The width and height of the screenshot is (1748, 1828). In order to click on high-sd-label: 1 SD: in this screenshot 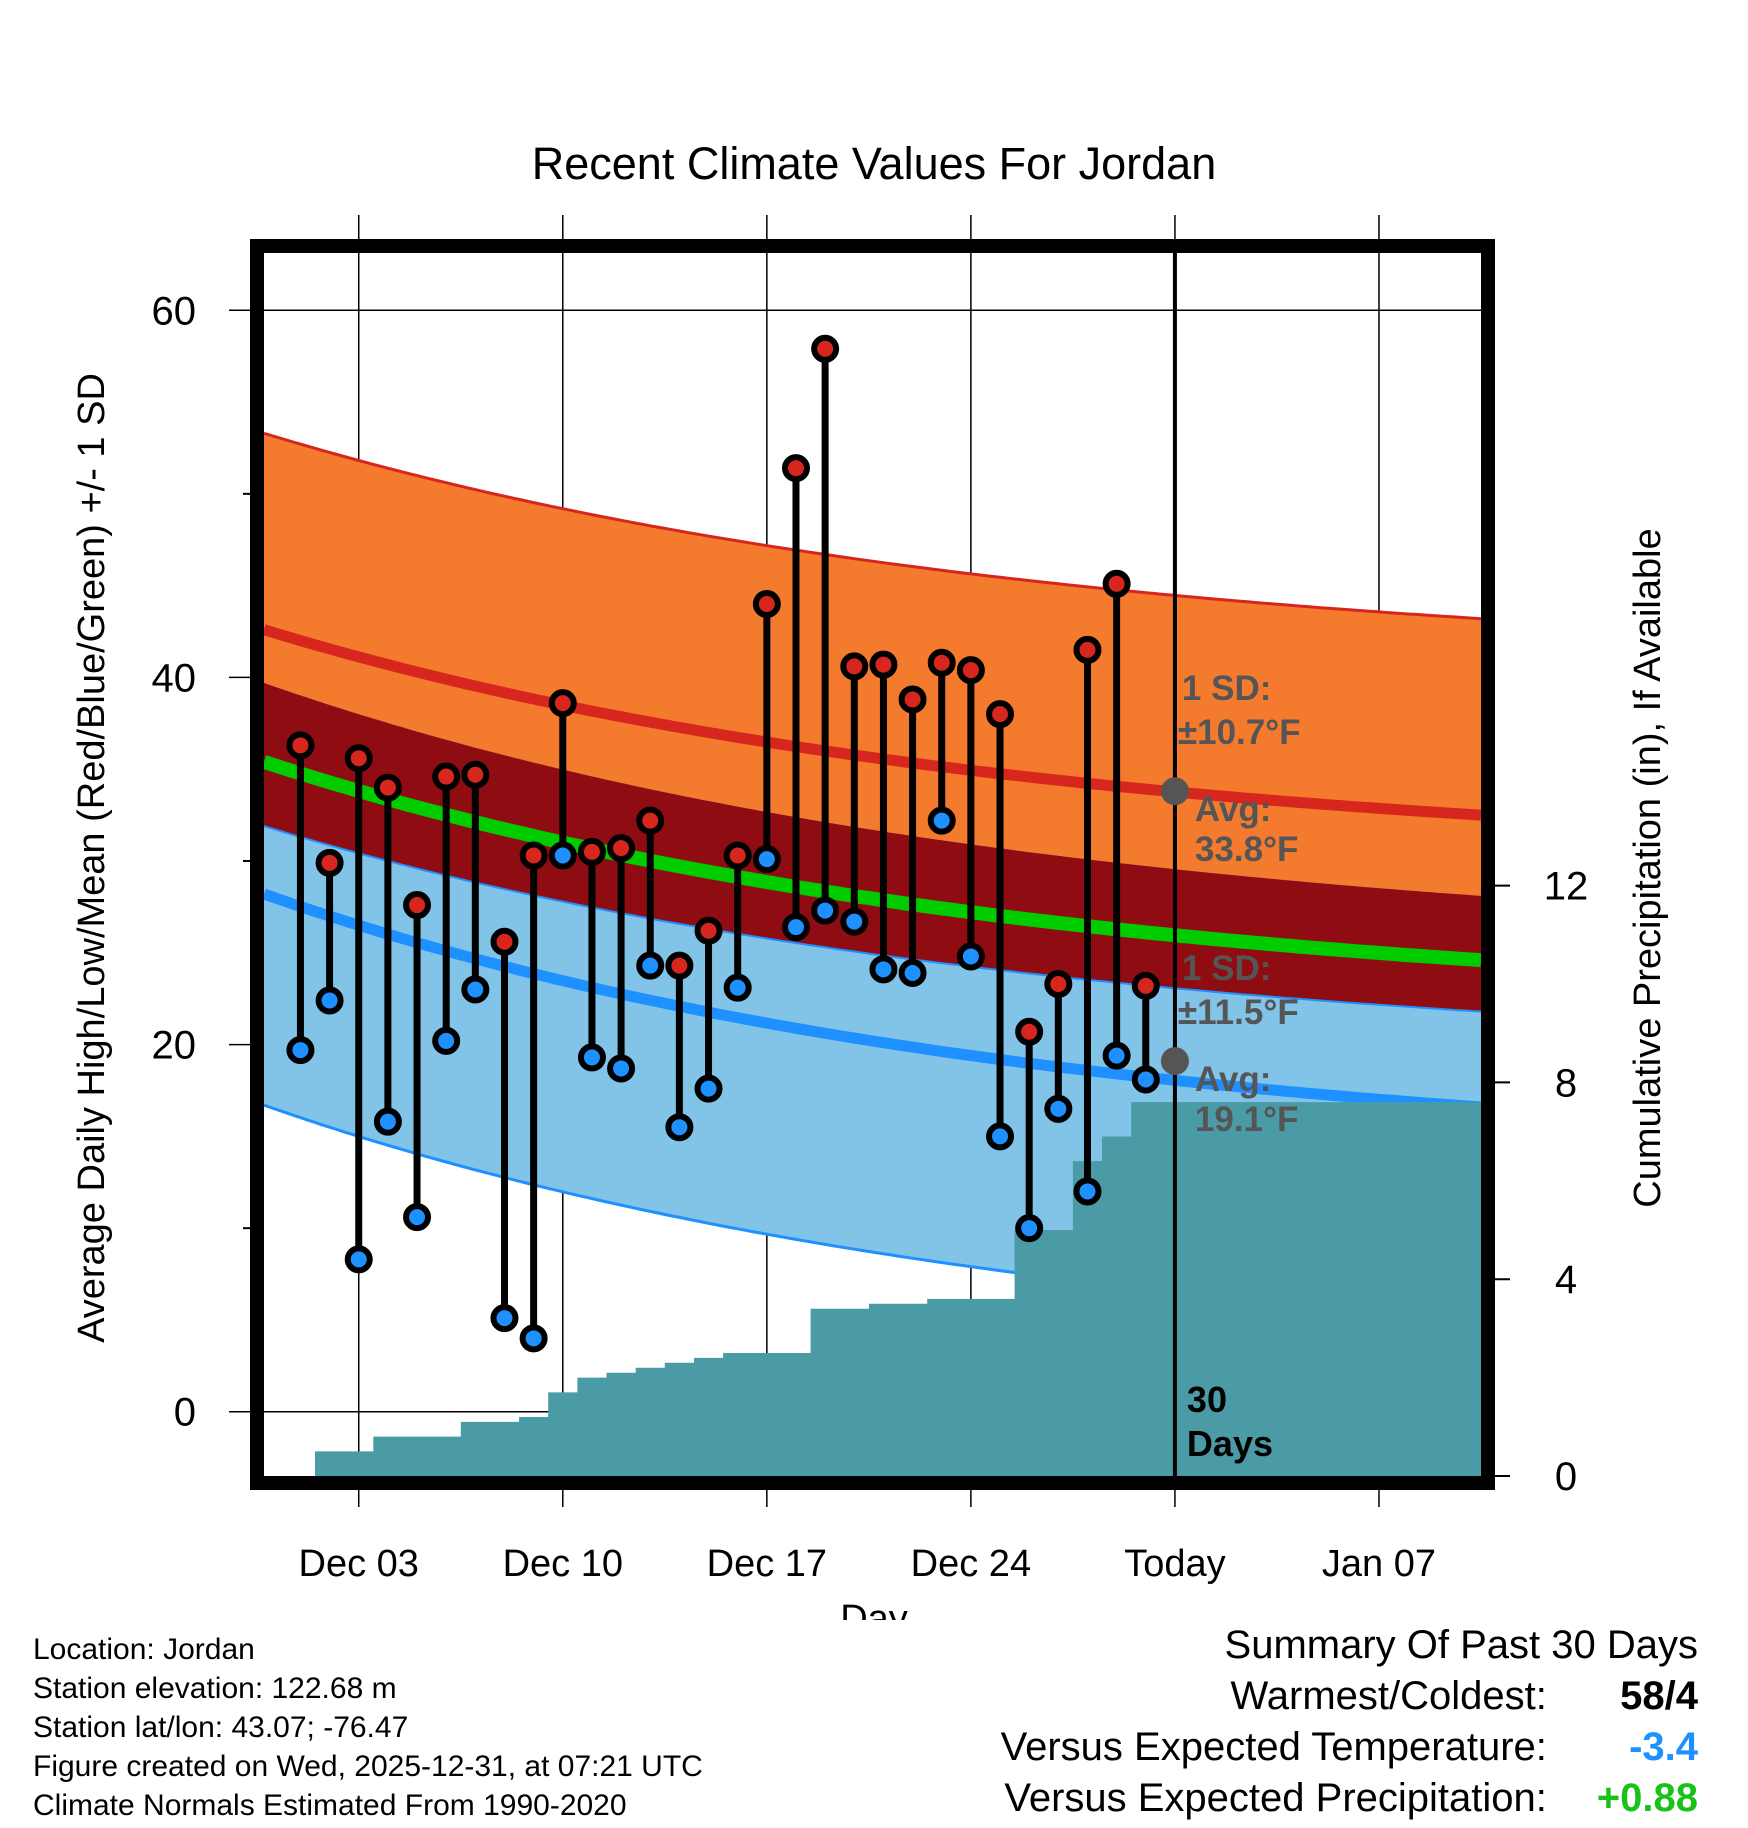, I will do `click(1226, 688)`.